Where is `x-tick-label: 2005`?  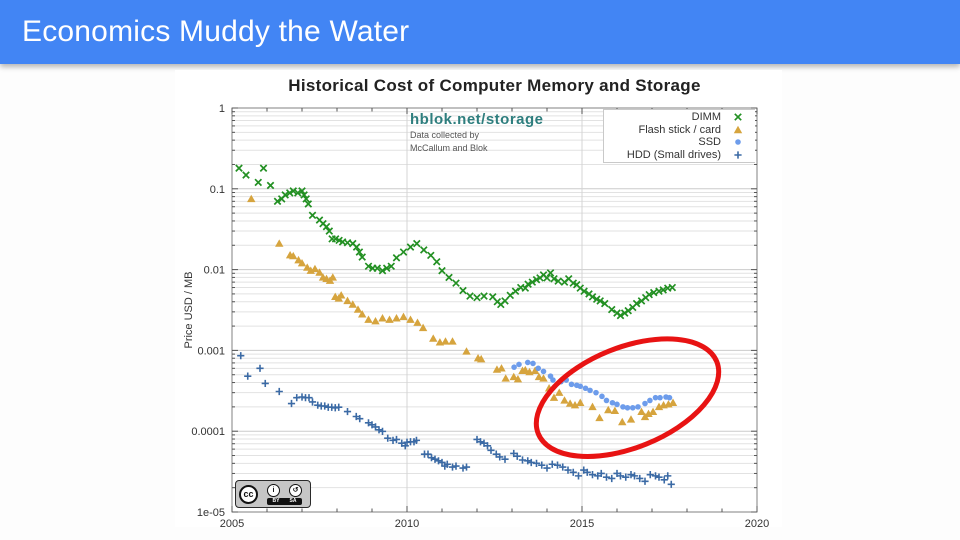 x-tick-label: 2005 is located at coordinates (232, 522).